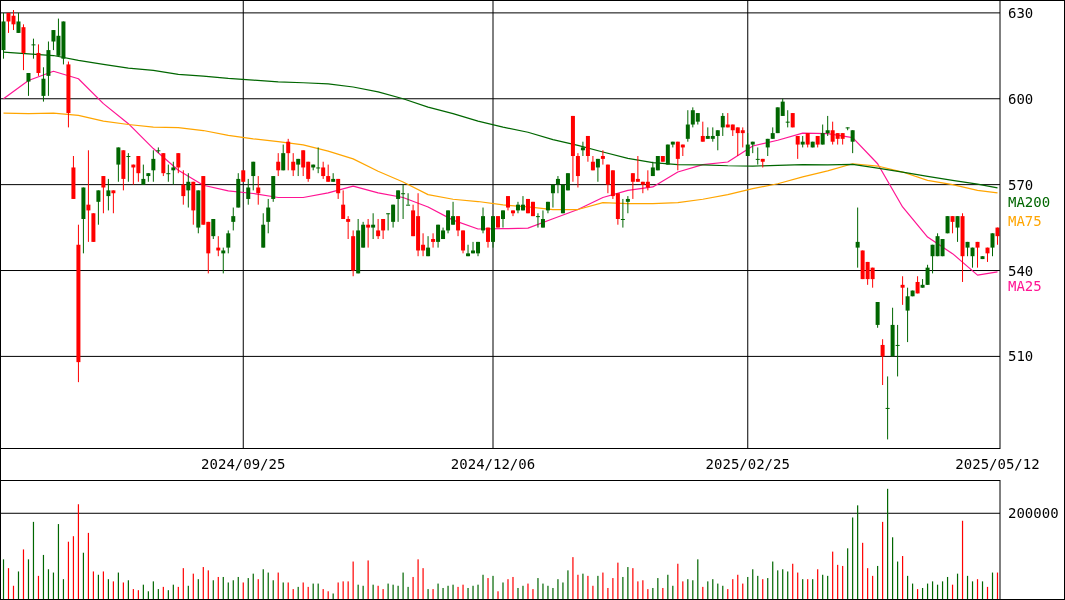  What do you see at coordinates (1025, 220) in the screenshot?
I see `series-label: MA75` at bounding box center [1025, 220].